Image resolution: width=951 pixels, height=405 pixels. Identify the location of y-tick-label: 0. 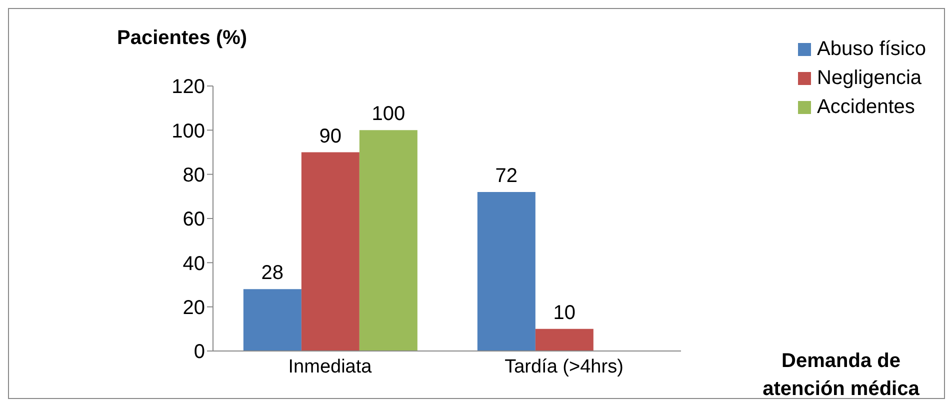
(199, 352).